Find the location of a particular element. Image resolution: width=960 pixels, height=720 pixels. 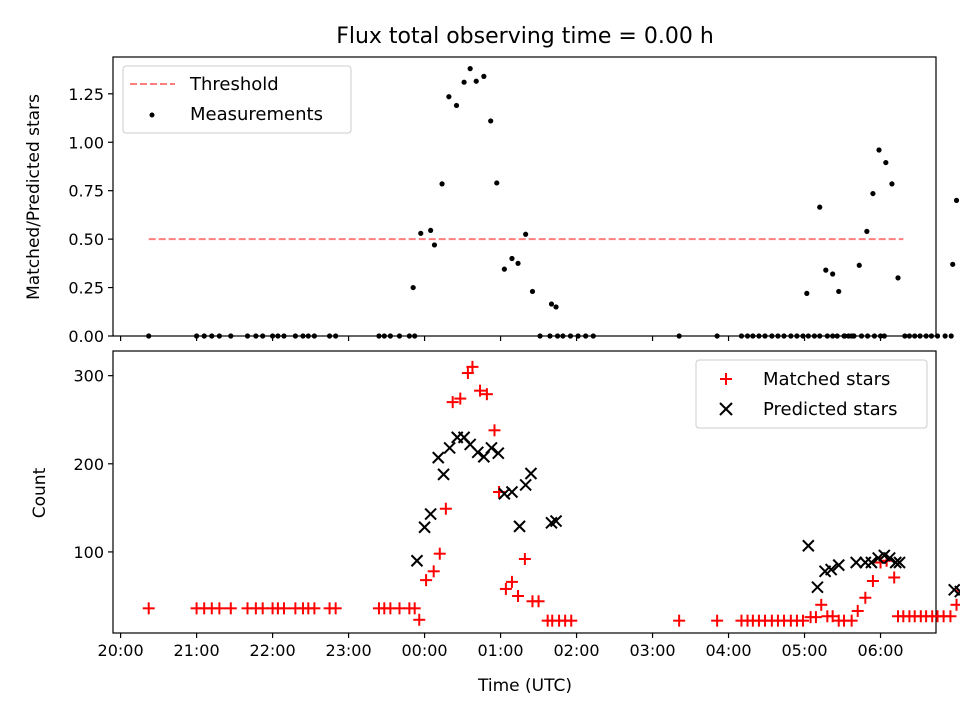

top-y-tick-label: 1.25 is located at coordinates (86, 94).